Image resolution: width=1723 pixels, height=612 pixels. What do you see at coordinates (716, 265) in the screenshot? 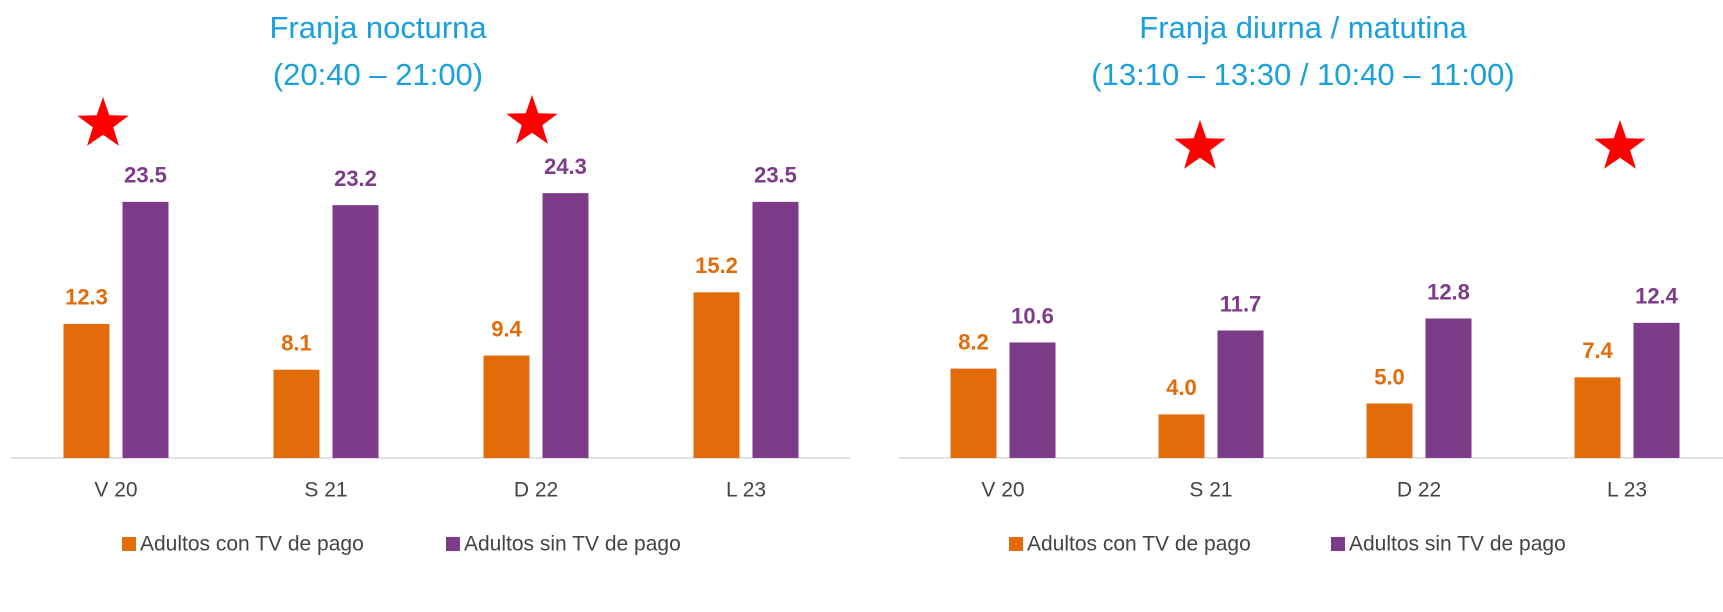
I see `value-label: 15.2` at bounding box center [716, 265].